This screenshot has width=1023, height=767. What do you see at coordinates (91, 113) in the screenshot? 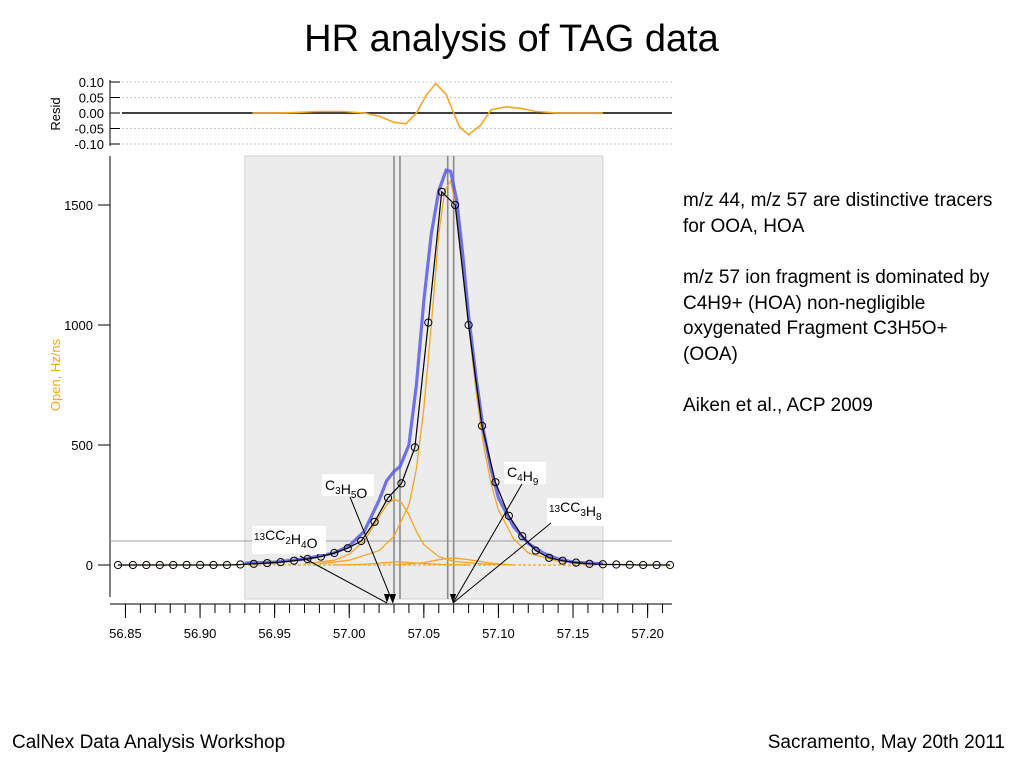
I see `residual-tick-label: 0.00` at bounding box center [91, 113].